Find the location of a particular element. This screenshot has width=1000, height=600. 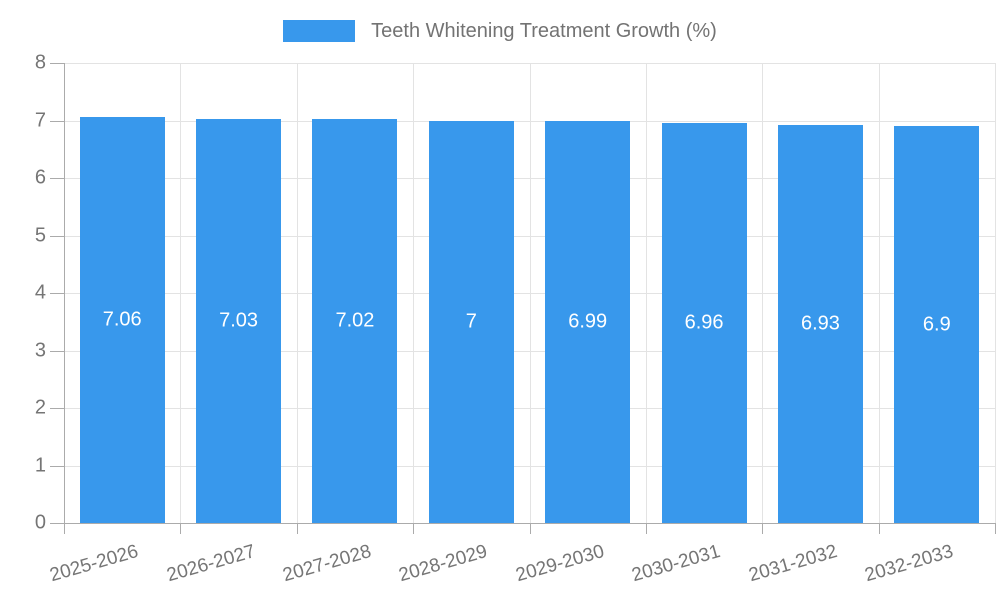

x-tick-label: 2027-2028 is located at coordinates (327, 564).